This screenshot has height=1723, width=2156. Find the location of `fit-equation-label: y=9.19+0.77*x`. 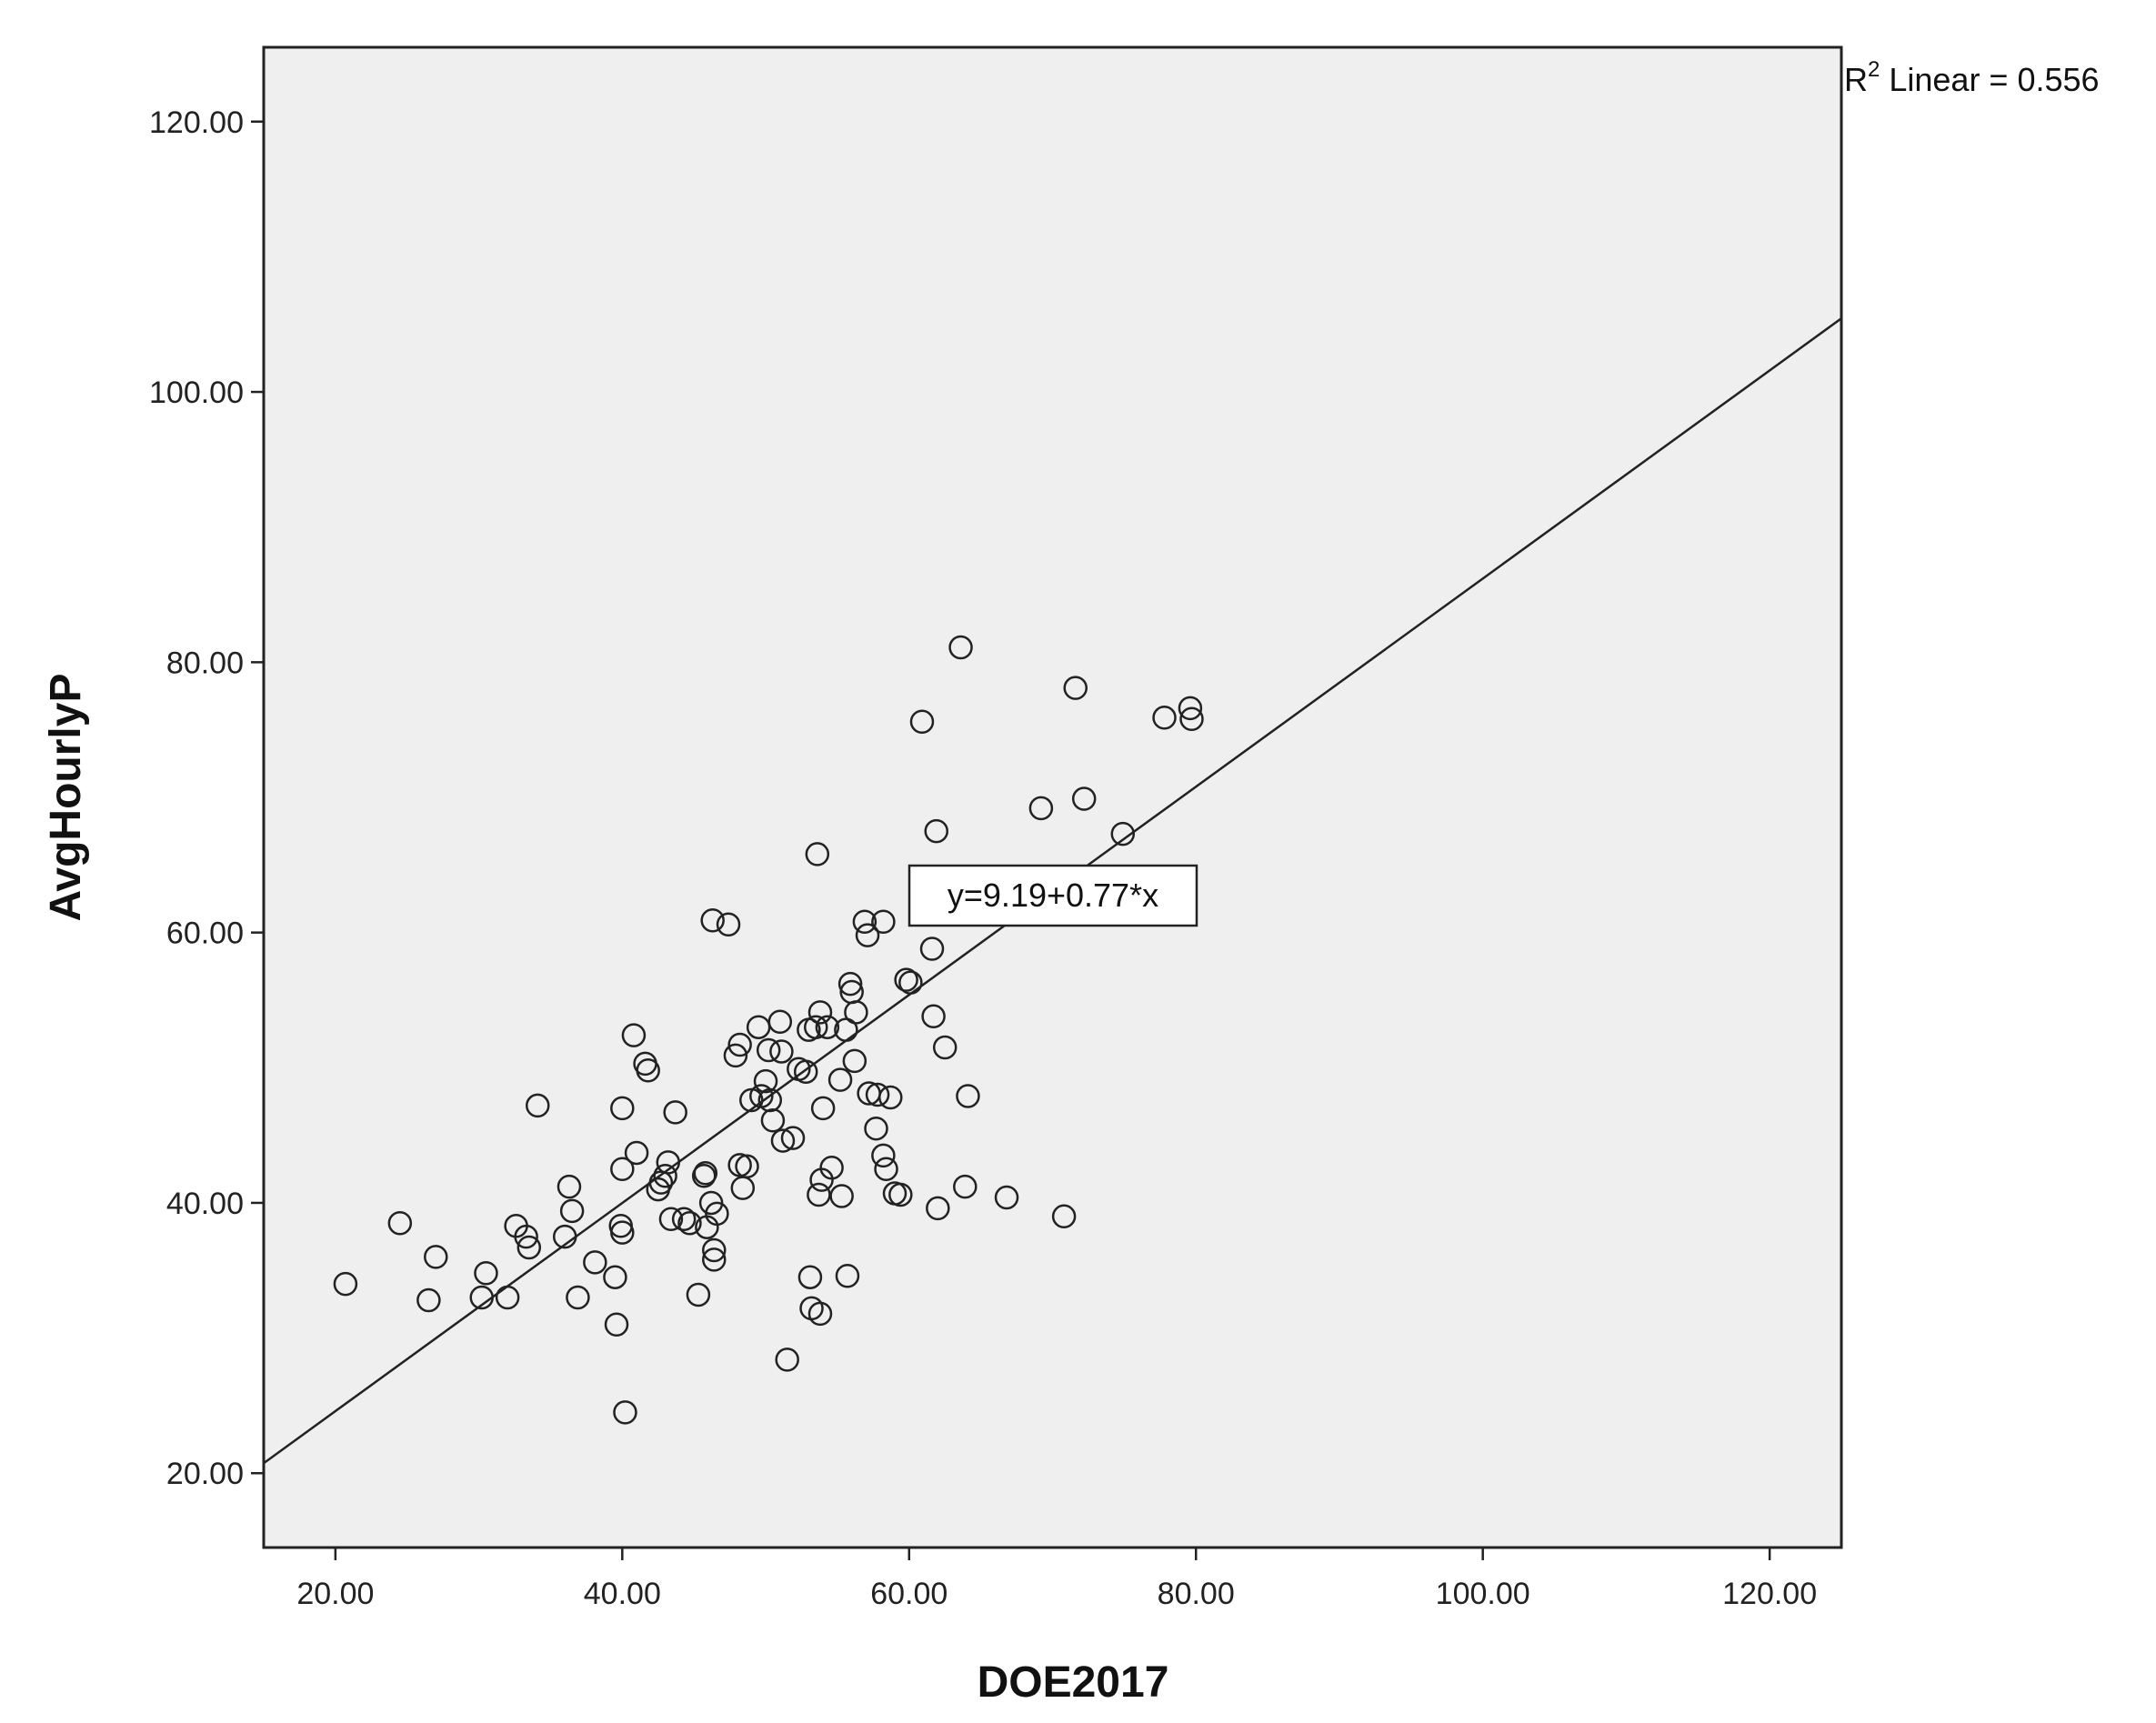

fit-equation-label: y=9.19+0.77*x is located at coordinates (1053, 896).